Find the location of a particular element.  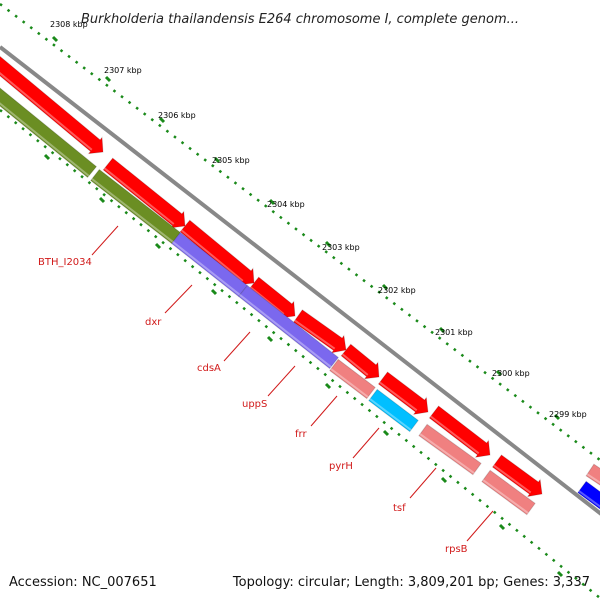

scale-tick-label: 2302 kbp is located at coordinates (397, 290).